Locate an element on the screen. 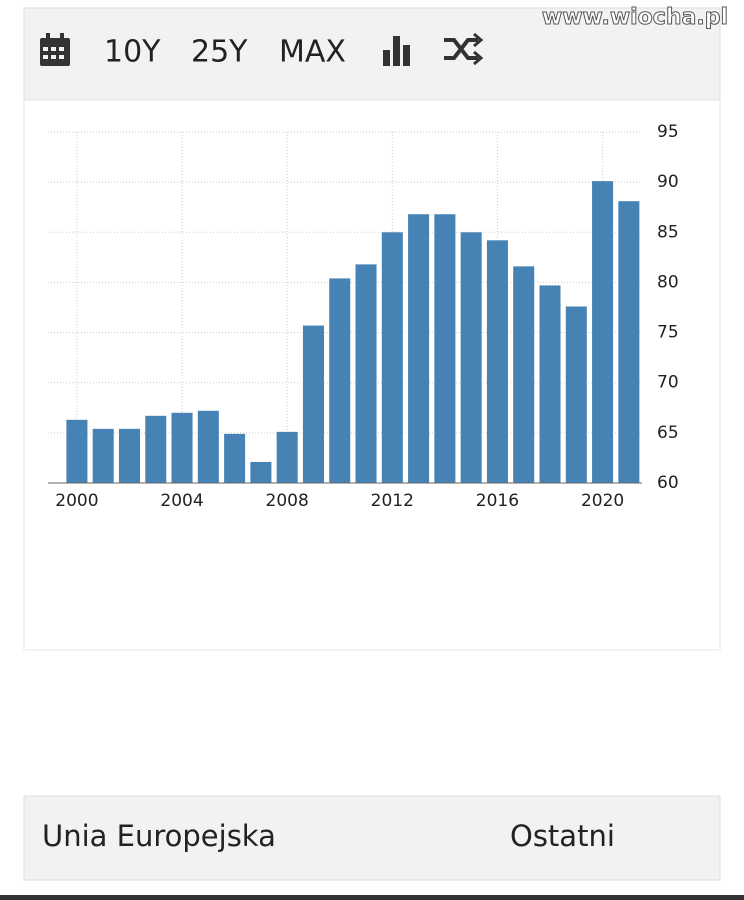  y-tick-label: 85 is located at coordinates (668, 232).